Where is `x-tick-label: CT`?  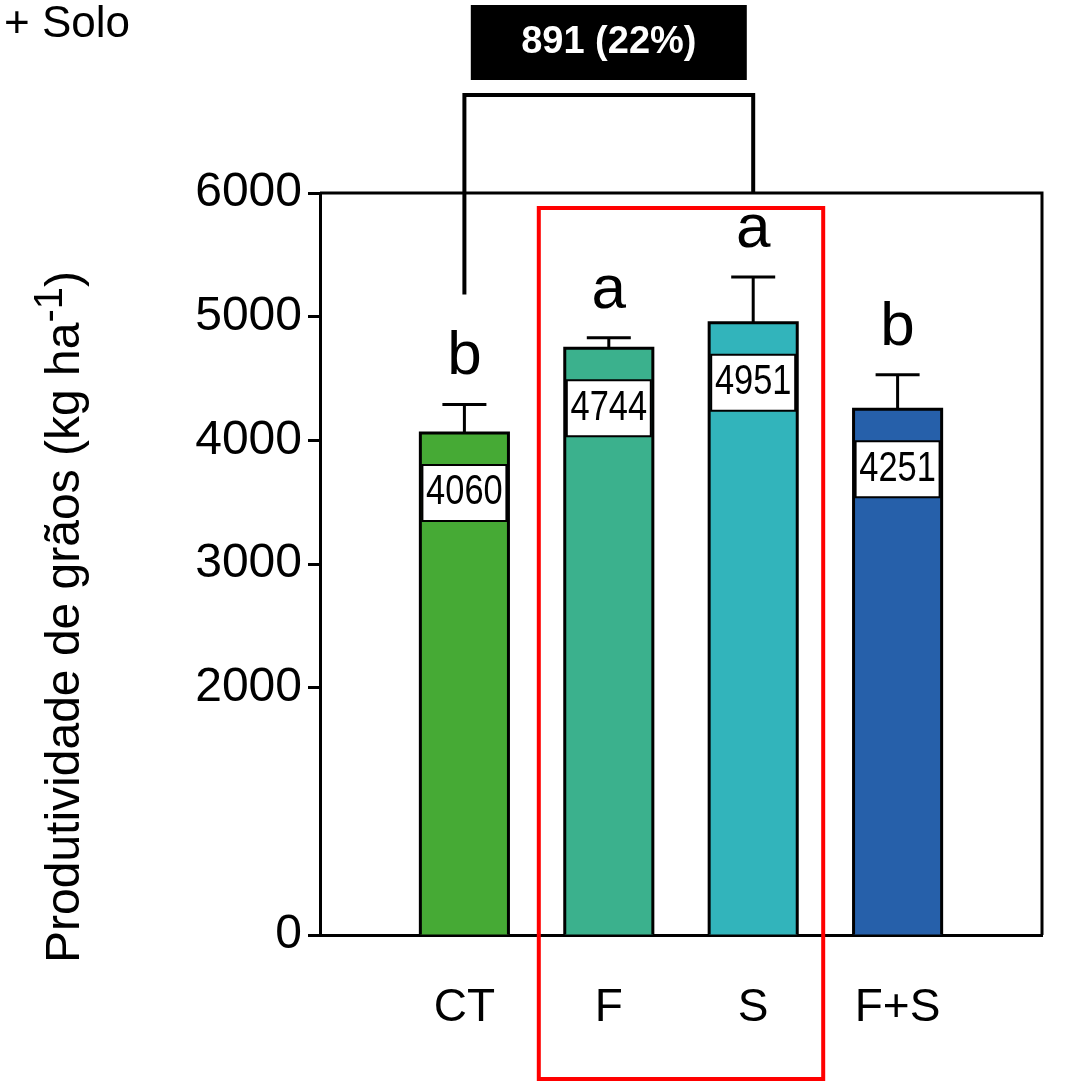
x-tick-label: CT is located at coordinates (464, 1005).